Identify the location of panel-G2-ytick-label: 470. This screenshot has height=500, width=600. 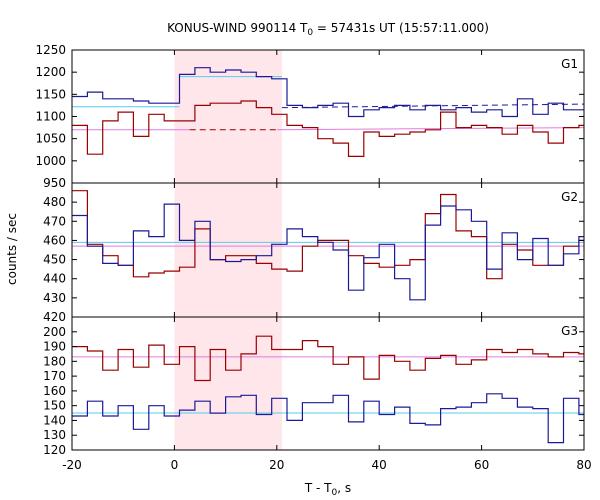
(54, 221).